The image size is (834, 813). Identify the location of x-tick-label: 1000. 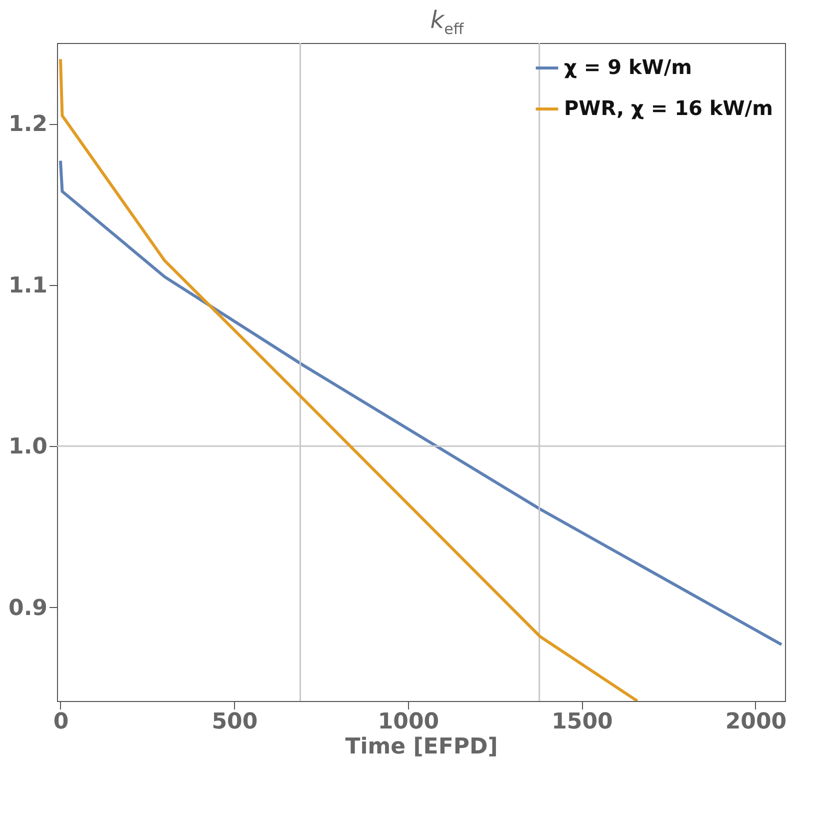
(409, 722).